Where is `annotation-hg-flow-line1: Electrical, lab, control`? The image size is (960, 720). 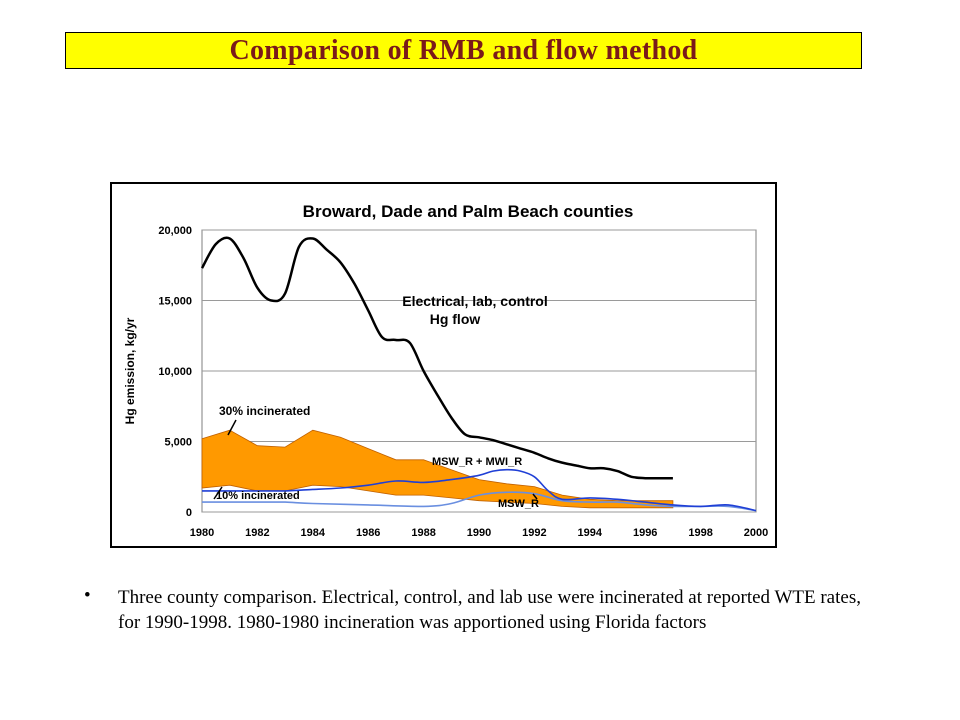 annotation-hg-flow-line1: Electrical, lab, control is located at coordinates (475, 301).